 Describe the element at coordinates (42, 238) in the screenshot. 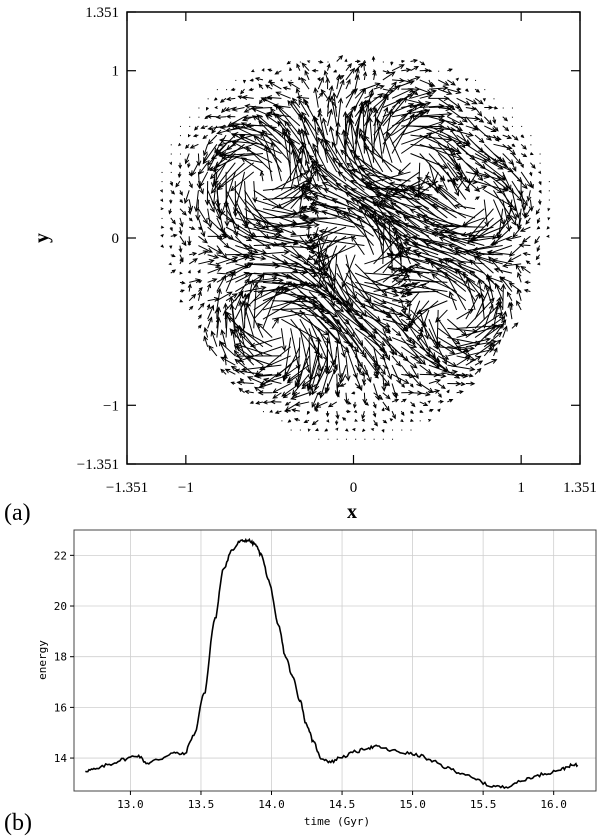

I see `panel-a-ylabel: y` at that location.